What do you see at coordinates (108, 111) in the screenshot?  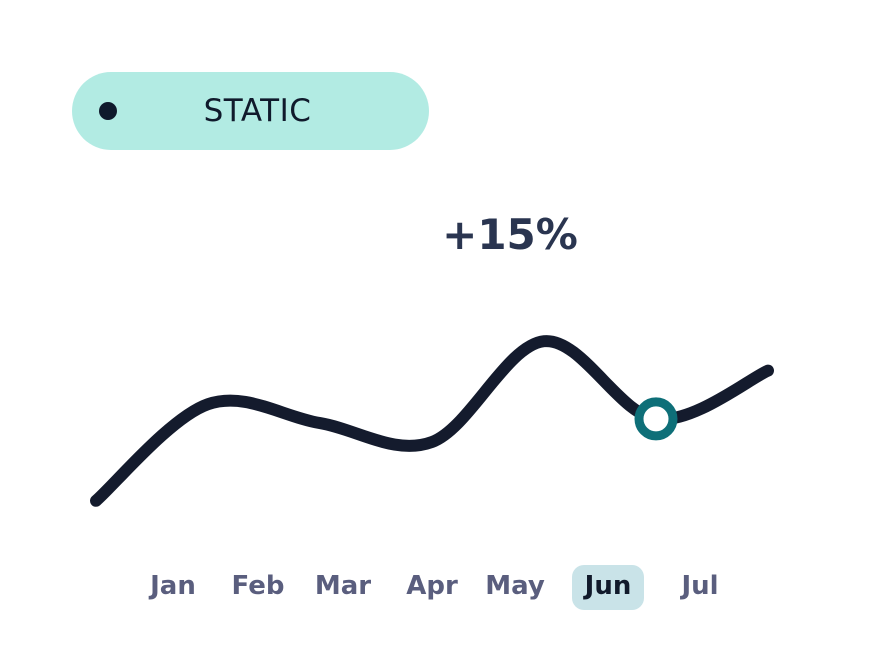 I see `status-dot-icon` at bounding box center [108, 111].